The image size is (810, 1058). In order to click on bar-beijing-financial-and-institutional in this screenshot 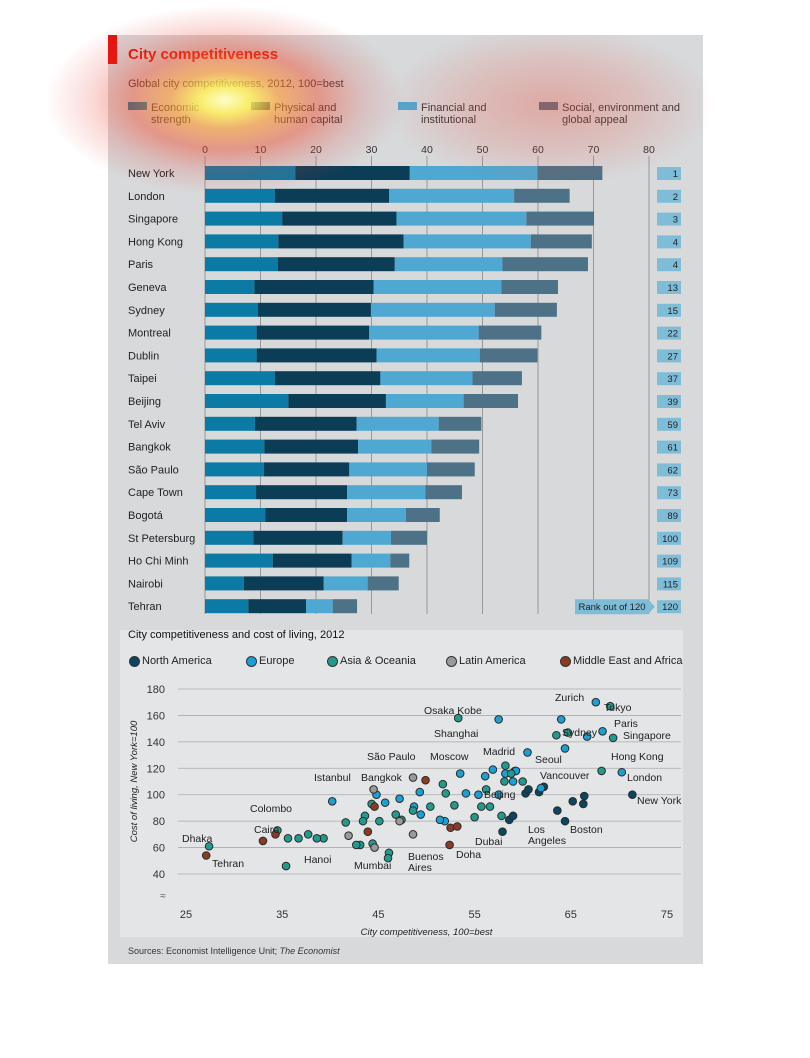, I will do `click(424, 401)`.